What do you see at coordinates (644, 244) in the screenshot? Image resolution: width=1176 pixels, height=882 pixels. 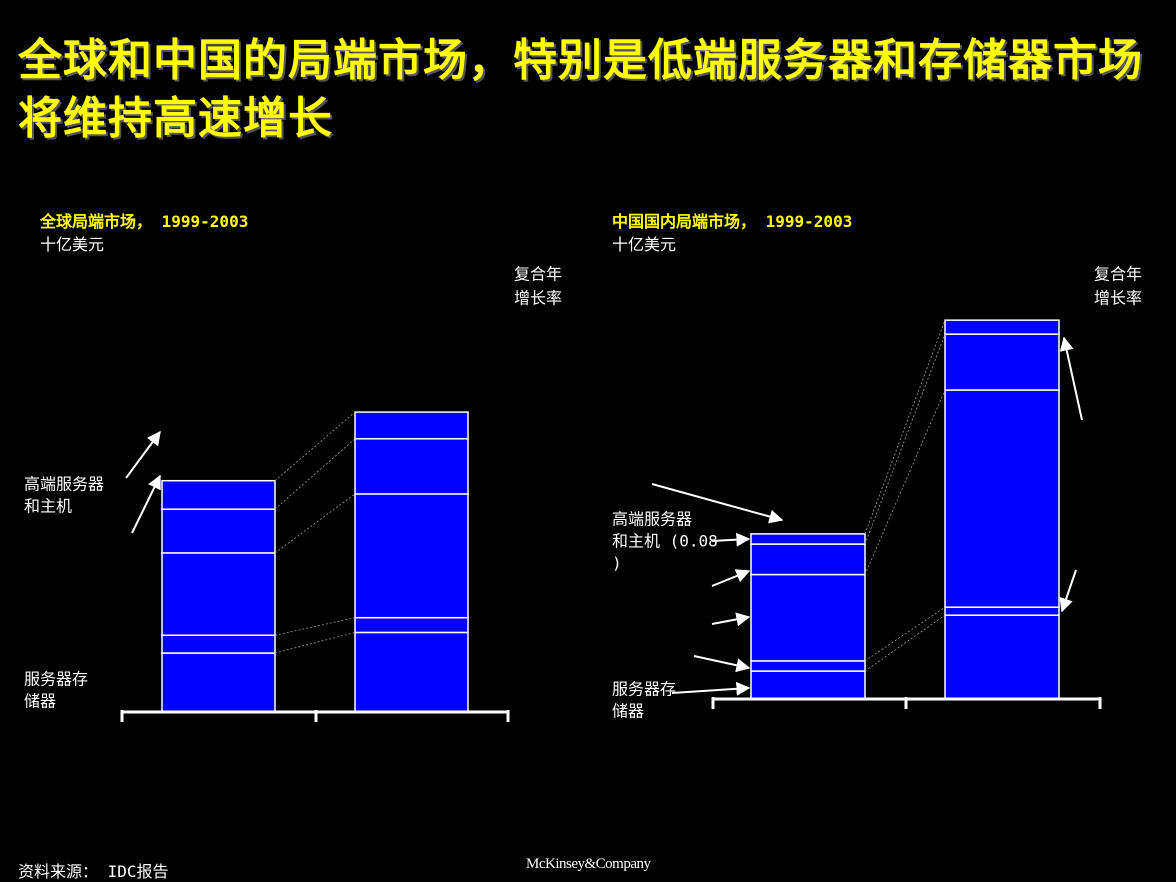 I see `unit-label-china: 十亿美元` at bounding box center [644, 244].